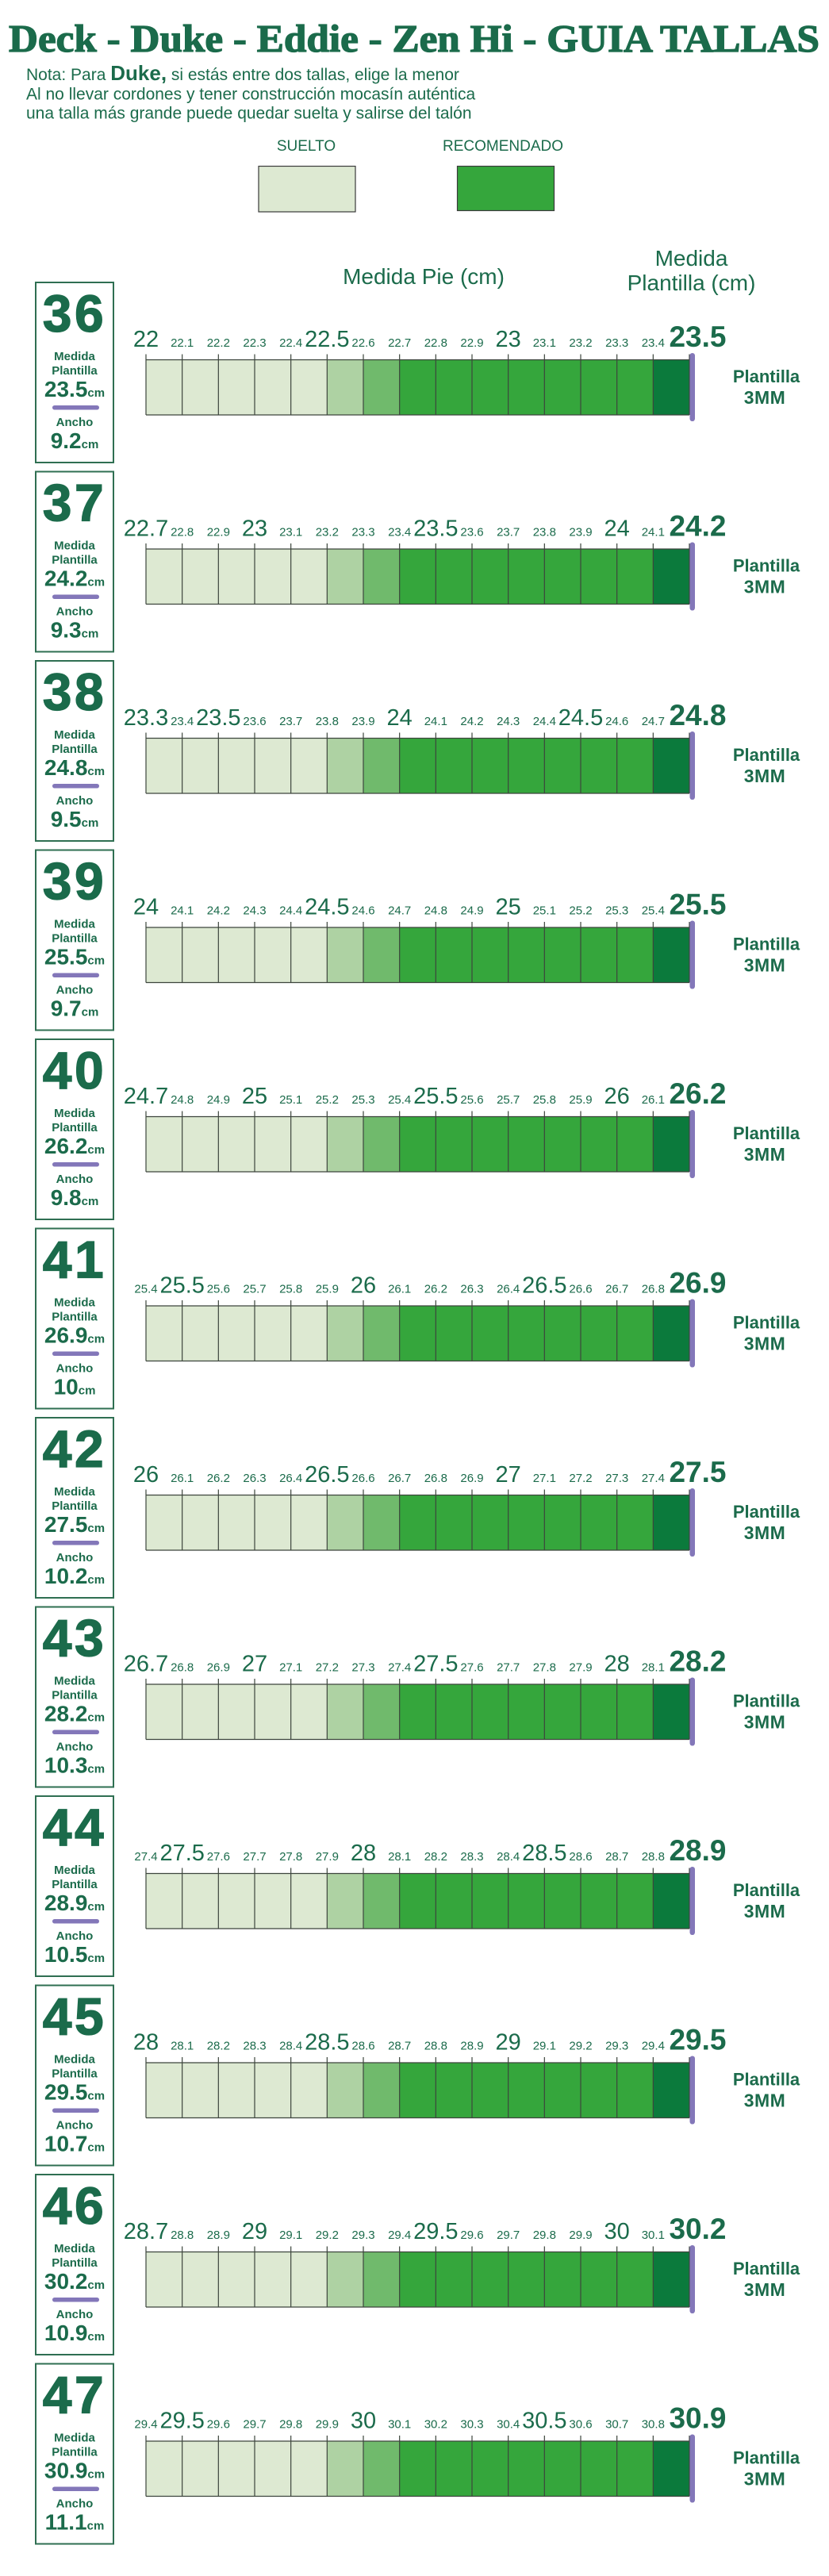  What do you see at coordinates (503, 146) in the screenshot?
I see `svg-text: RECOMENDADO` at bounding box center [503, 146].